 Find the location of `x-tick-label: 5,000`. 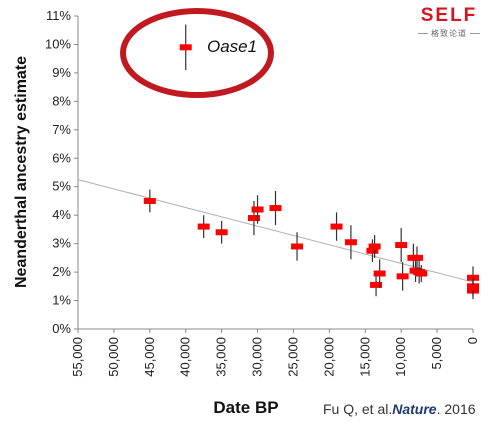

x-tick-label: 5,000 is located at coordinates (436, 353).